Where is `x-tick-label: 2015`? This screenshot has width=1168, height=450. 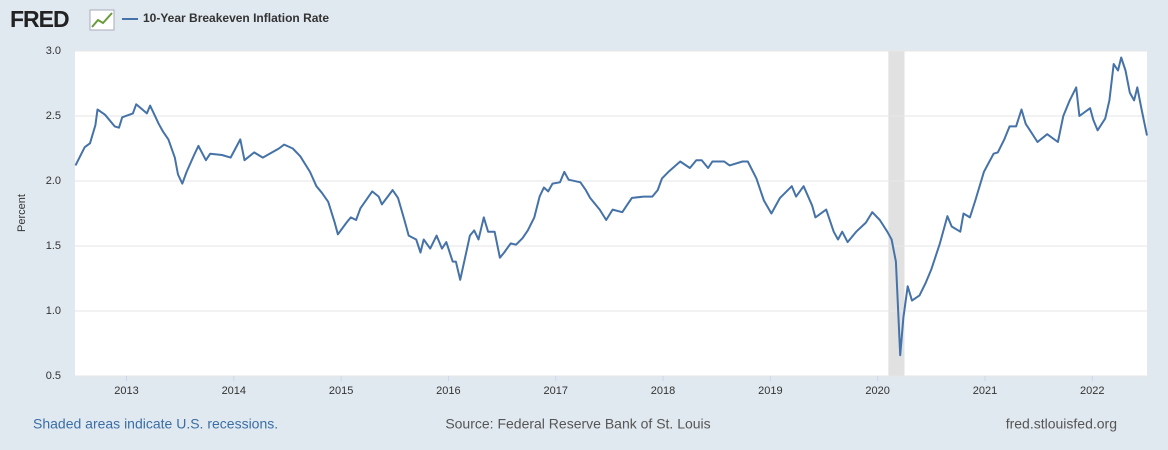
x-tick-label: 2015 is located at coordinates (341, 391).